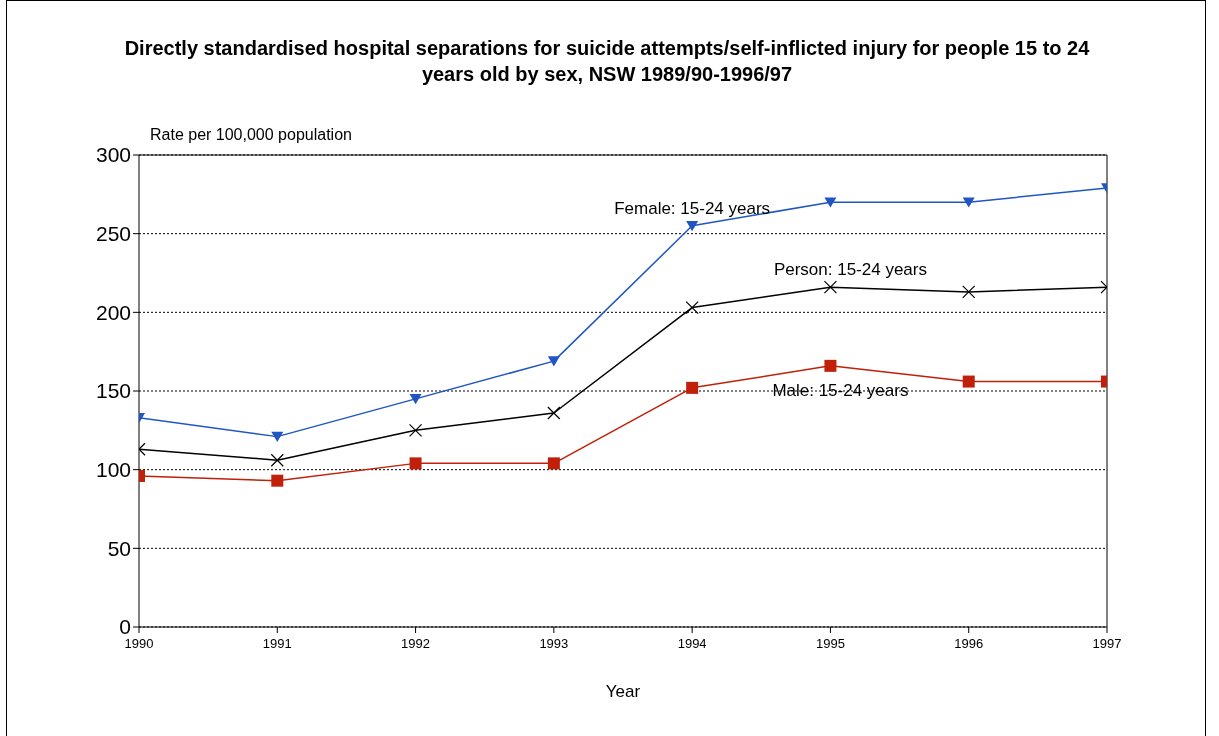  What do you see at coordinates (113, 234) in the screenshot?
I see `y-tick-label: 250` at bounding box center [113, 234].